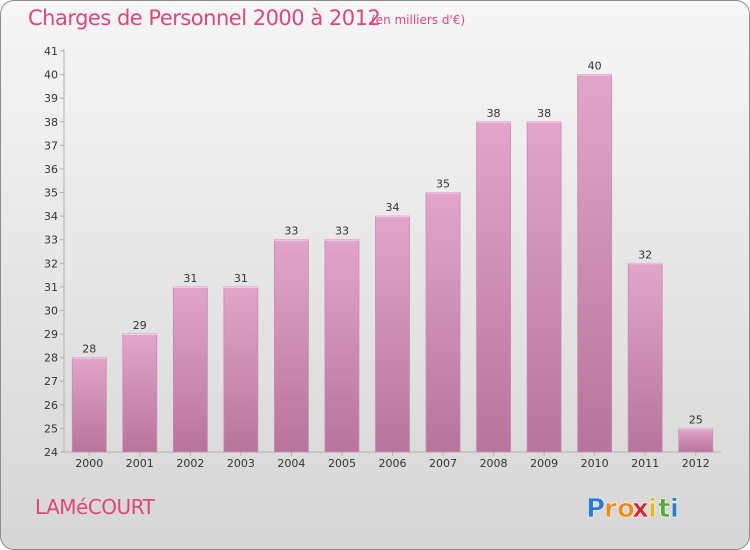 The width and height of the screenshot is (750, 550). I want to click on y-tick-label: 39, so click(51, 98).